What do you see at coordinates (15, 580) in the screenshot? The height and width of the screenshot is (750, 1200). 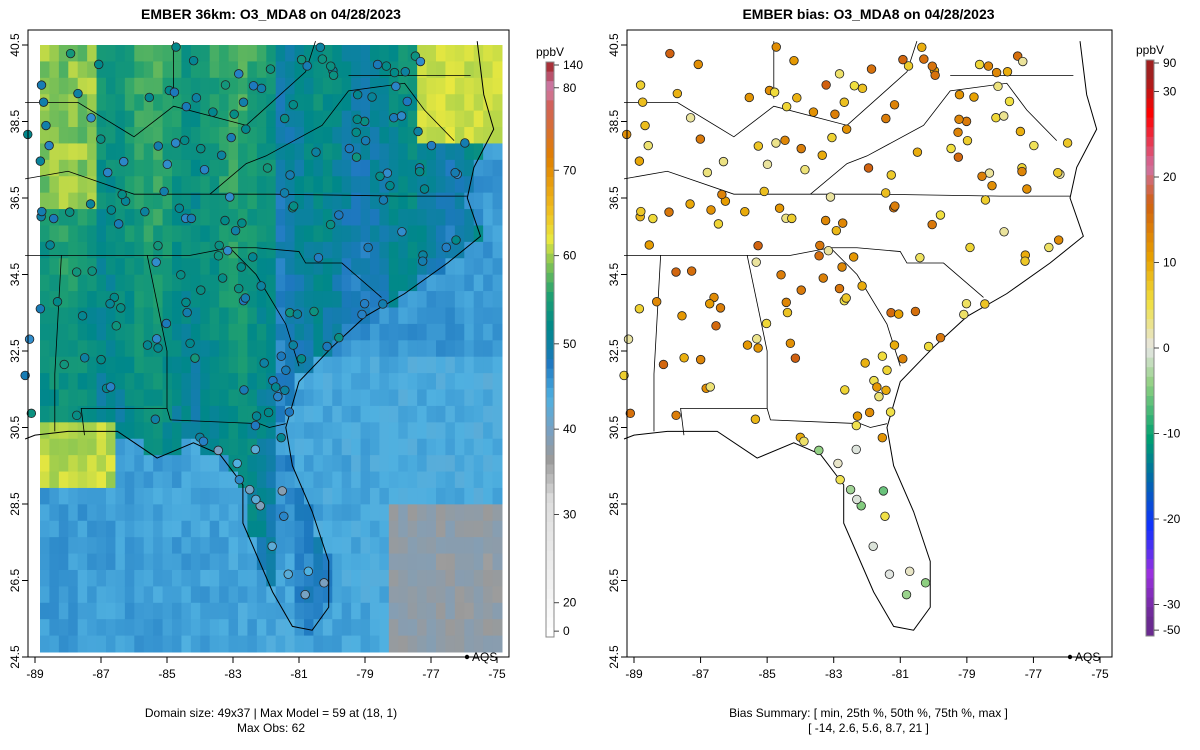 I see `lat-tick-label: 26.5` at bounding box center [15, 580].